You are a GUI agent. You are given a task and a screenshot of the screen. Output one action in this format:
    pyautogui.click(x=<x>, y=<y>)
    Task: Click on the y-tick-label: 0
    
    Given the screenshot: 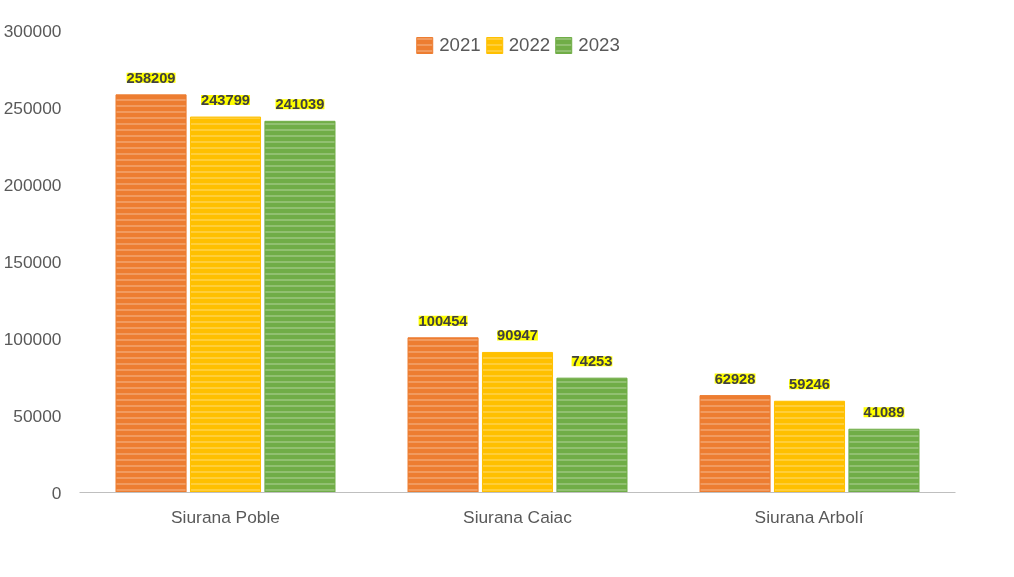 What is the action you would take?
    pyautogui.click(x=56, y=492)
    